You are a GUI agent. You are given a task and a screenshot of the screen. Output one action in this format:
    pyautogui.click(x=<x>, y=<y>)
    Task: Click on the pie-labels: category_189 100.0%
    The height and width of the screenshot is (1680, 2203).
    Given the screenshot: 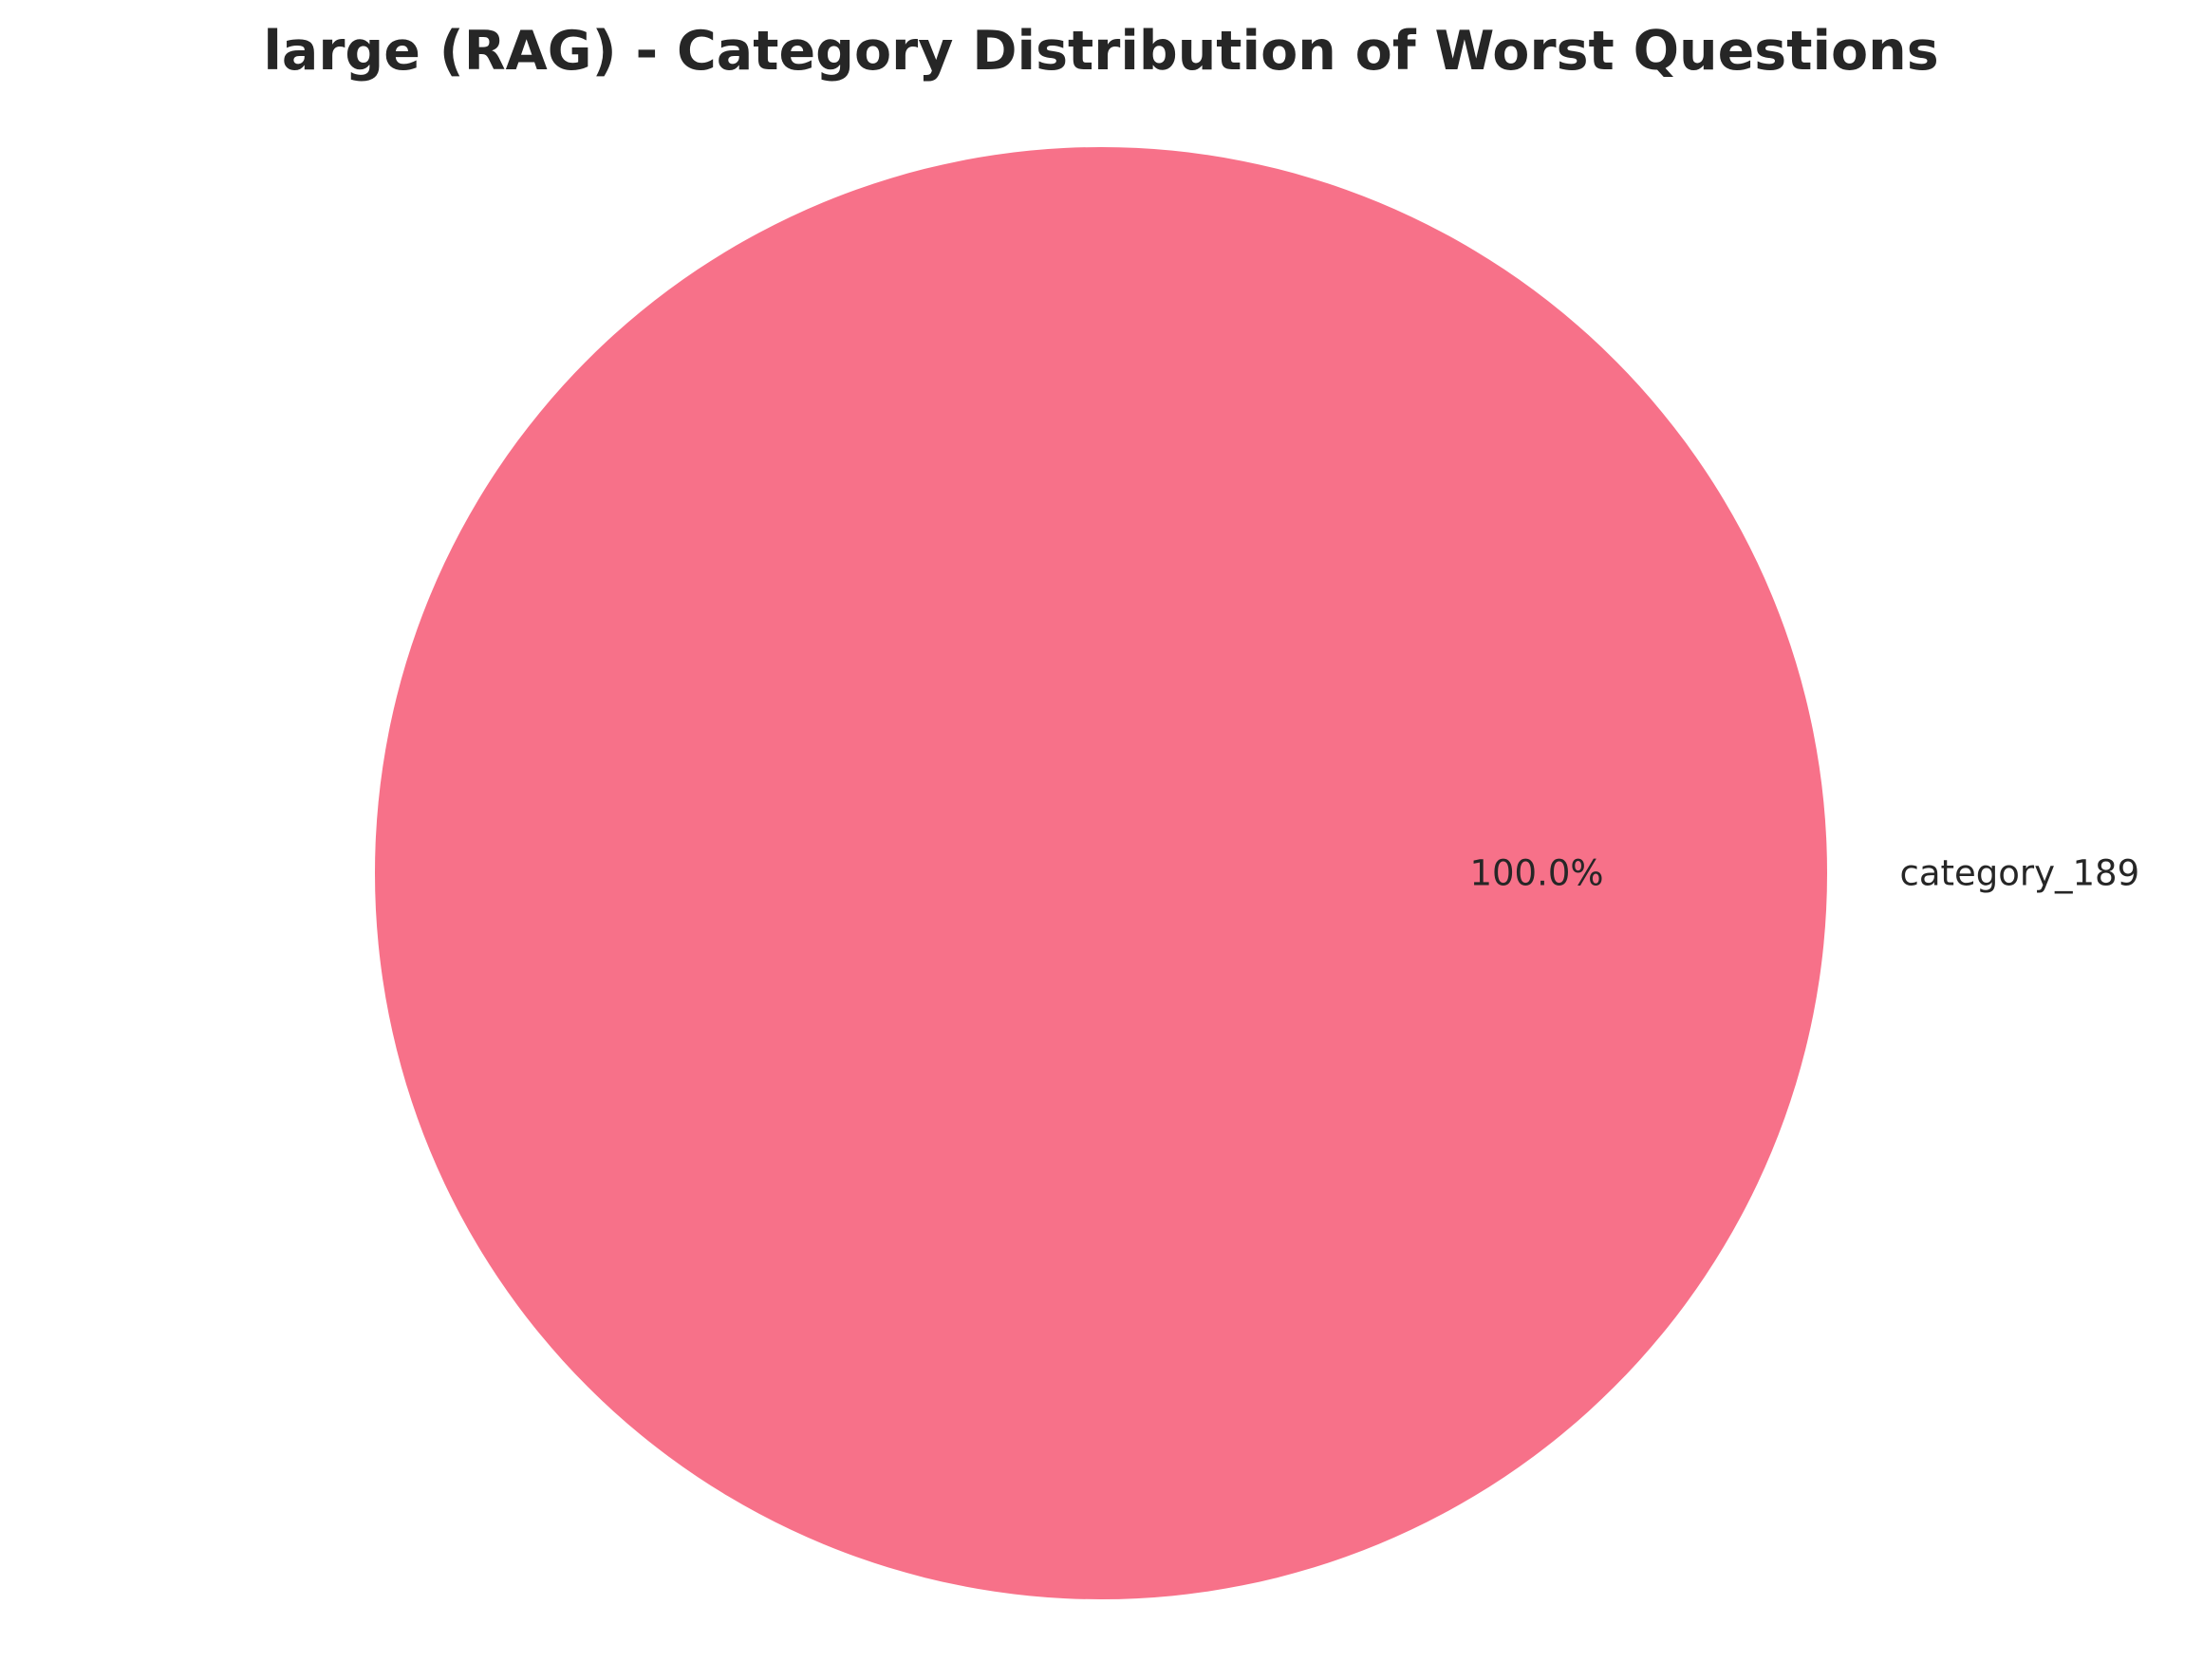 What is the action you would take?
    pyautogui.click(x=1804, y=873)
    